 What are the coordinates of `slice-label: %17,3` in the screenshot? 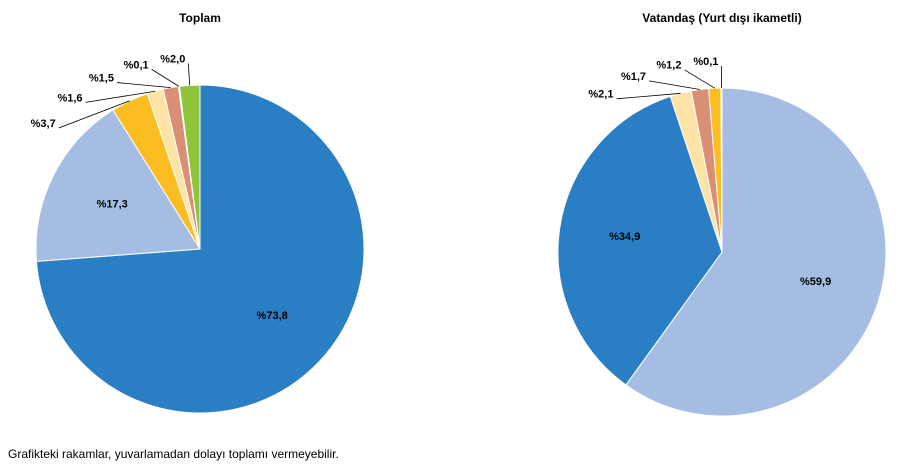 It's located at (112, 205).